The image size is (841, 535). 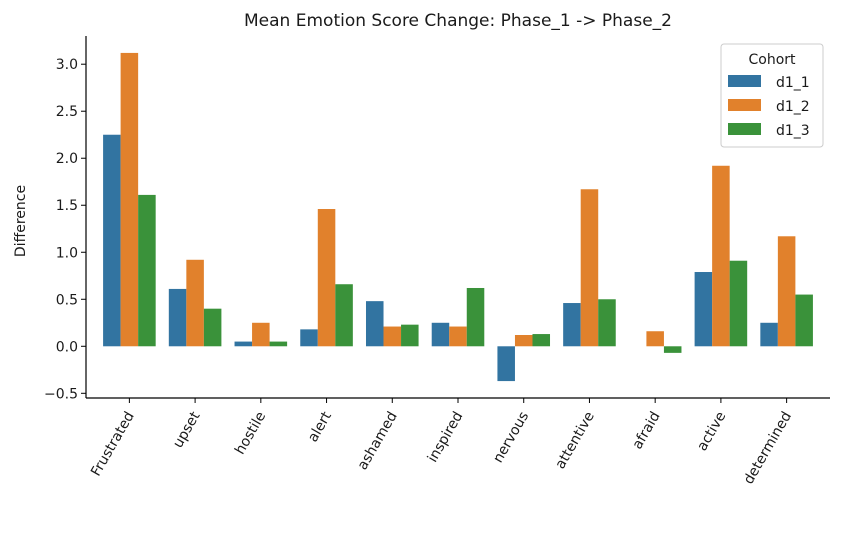 What do you see at coordinates (129, 199) in the screenshot?
I see `bar-d1_2-Frustrated` at bounding box center [129, 199].